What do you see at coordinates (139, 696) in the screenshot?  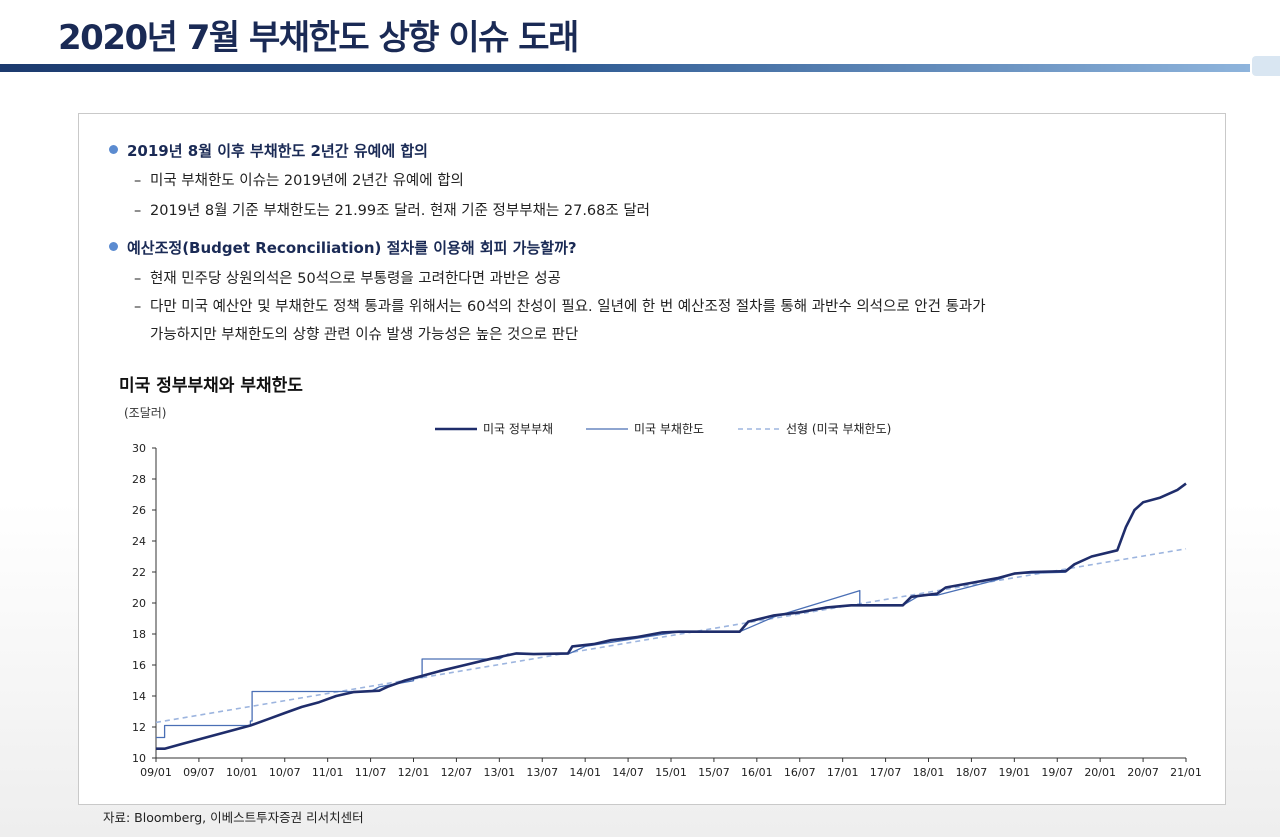 I see `y-tick-label: 14` at bounding box center [139, 696].